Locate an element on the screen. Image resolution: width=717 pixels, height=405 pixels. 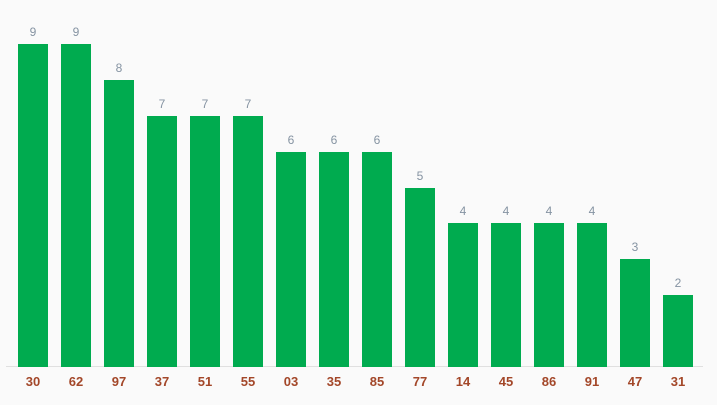
bar-group: 3 47 is located at coordinates (635, 314).